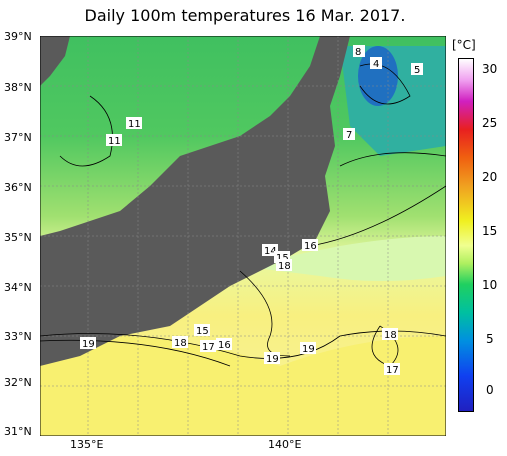  What do you see at coordinates (55, 61) in the screenshot?
I see `korea-land` at bounding box center [55, 61].